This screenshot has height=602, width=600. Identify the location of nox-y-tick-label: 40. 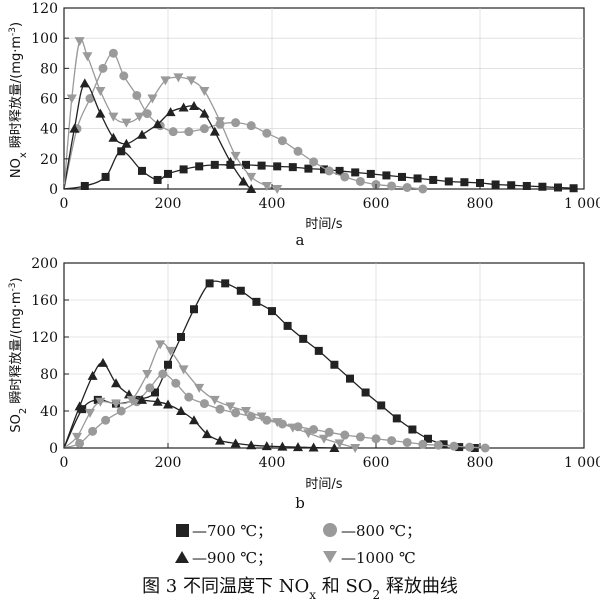
(49, 130).